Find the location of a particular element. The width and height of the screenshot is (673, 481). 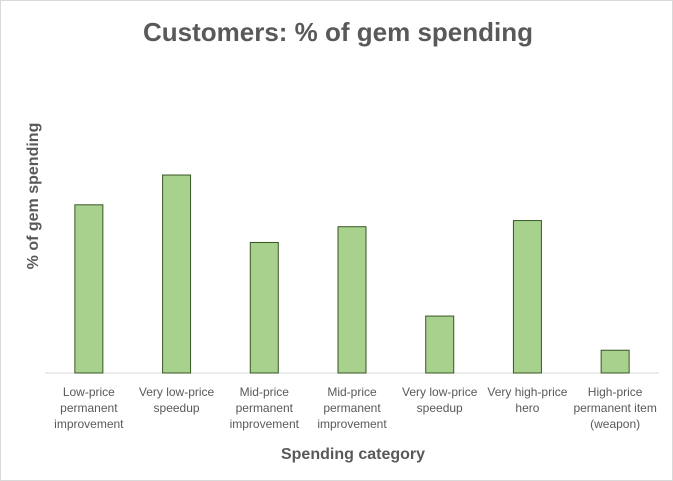

y-axis-title: % of gem spending is located at coordinates (33, 196).